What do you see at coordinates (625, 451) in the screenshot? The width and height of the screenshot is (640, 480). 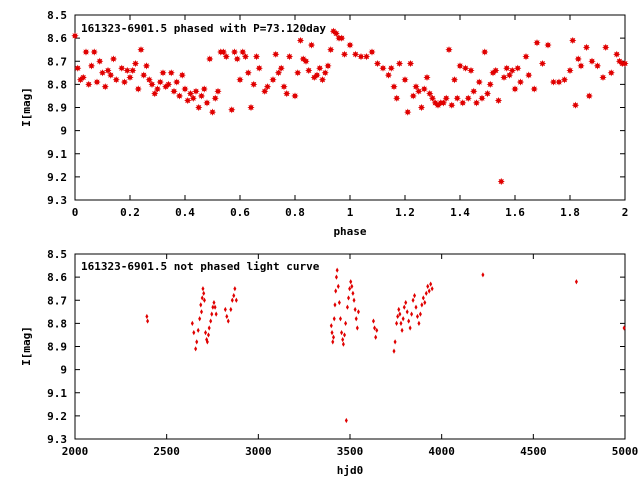 I see `x-tick-label: 5000` at bounding box center [625, 451].